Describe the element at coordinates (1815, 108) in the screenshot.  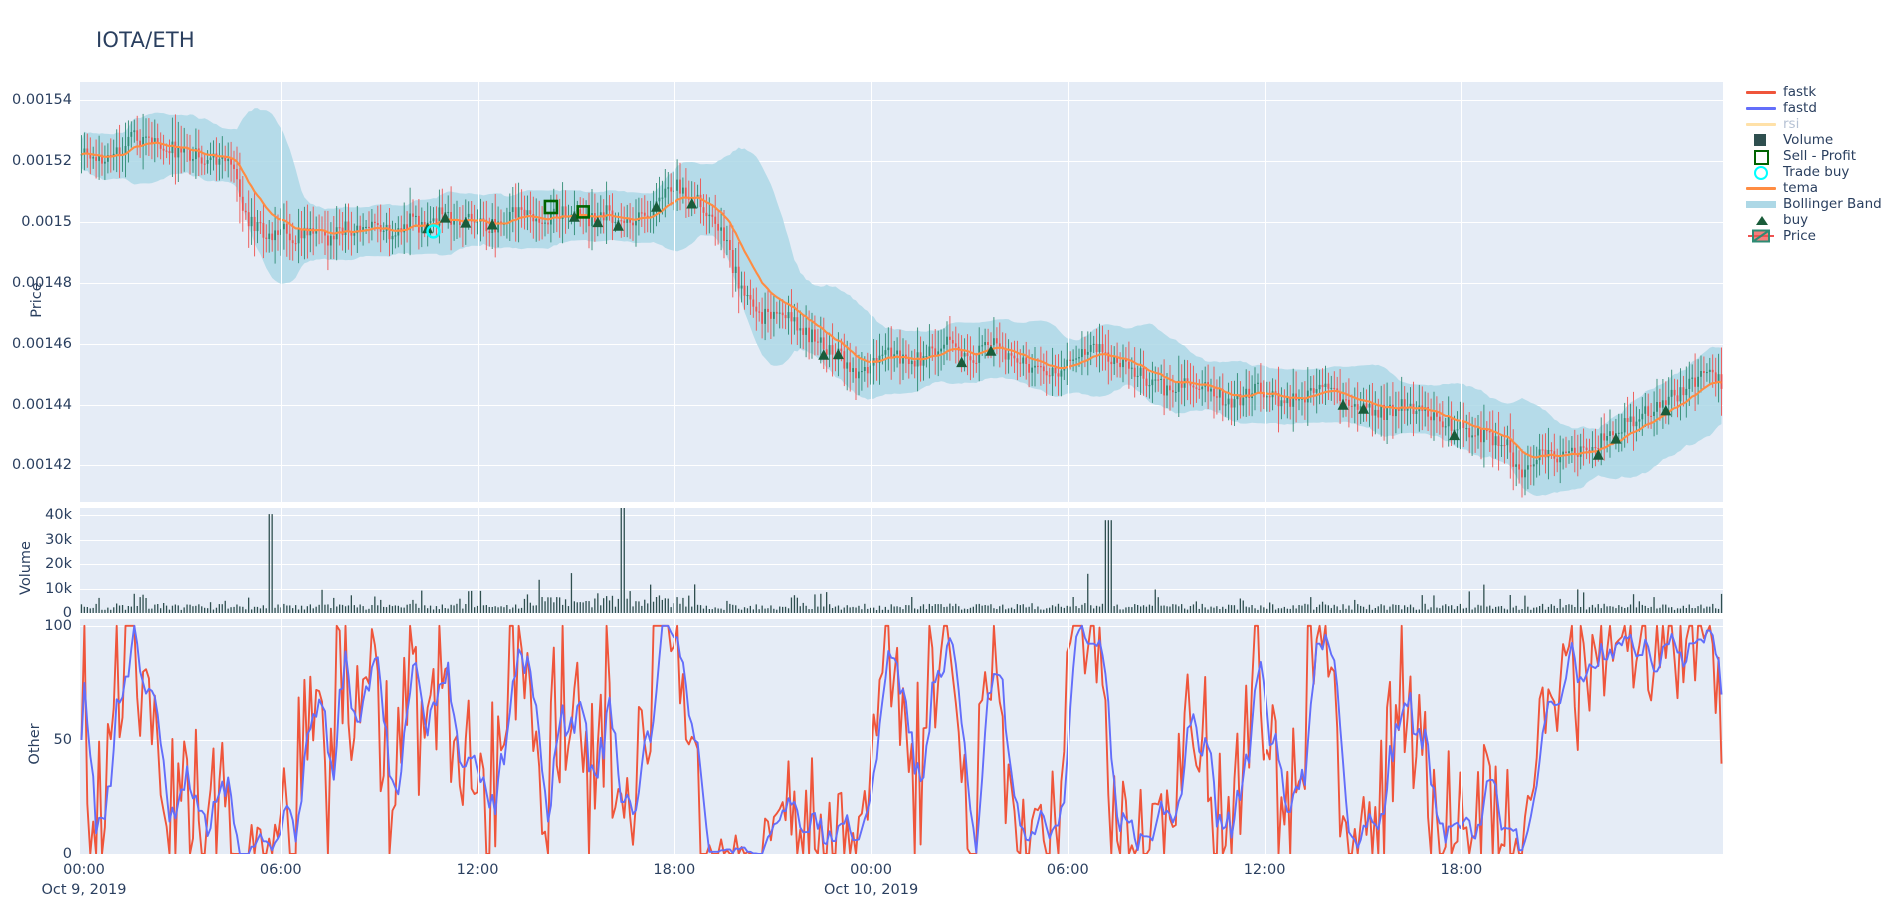
I see `legend-item-fastd: fastd` at that location.